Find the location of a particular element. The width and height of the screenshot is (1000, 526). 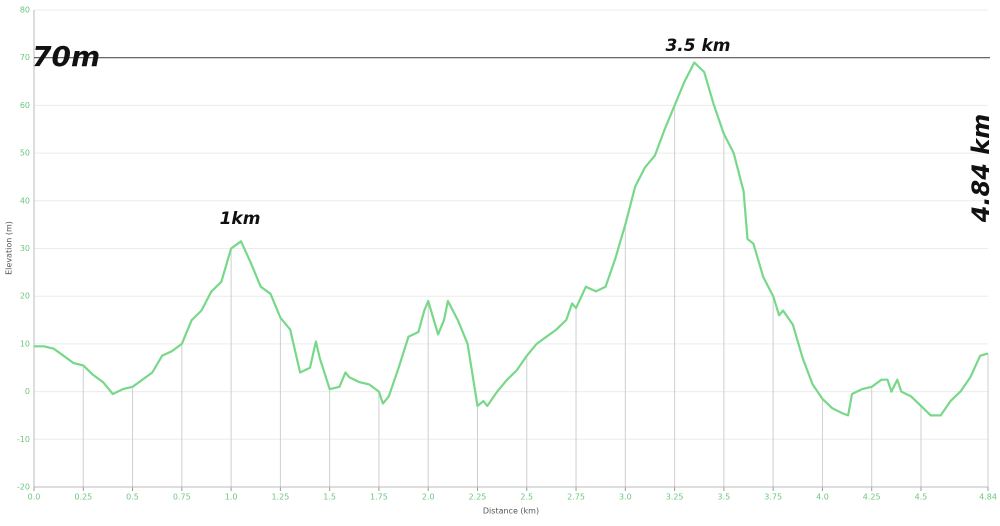

x-tick-label: 3.0 is located at coordinates (625, 497).